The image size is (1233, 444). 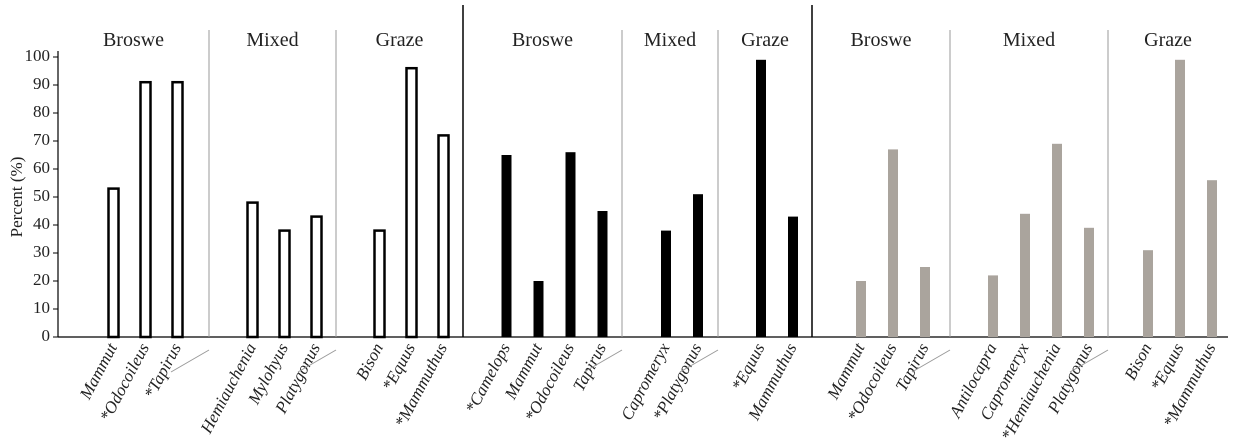 I want to click on y-tick-label: 50, so click(x=41, y=195).